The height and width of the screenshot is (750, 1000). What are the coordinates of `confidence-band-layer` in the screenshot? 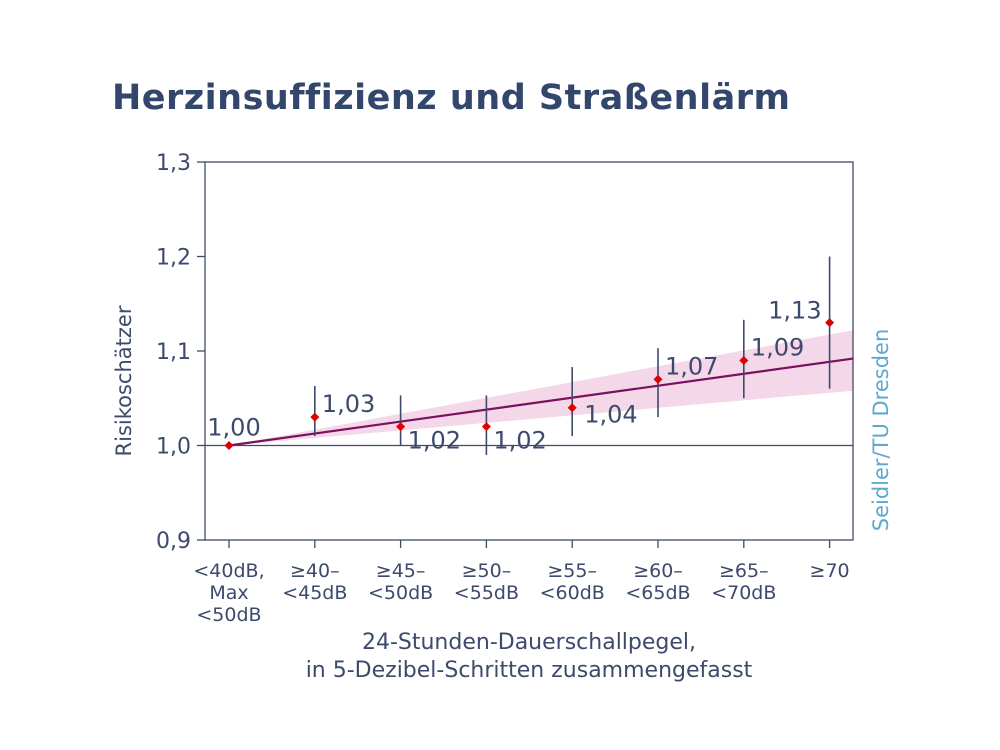 It's located at (541, 388).